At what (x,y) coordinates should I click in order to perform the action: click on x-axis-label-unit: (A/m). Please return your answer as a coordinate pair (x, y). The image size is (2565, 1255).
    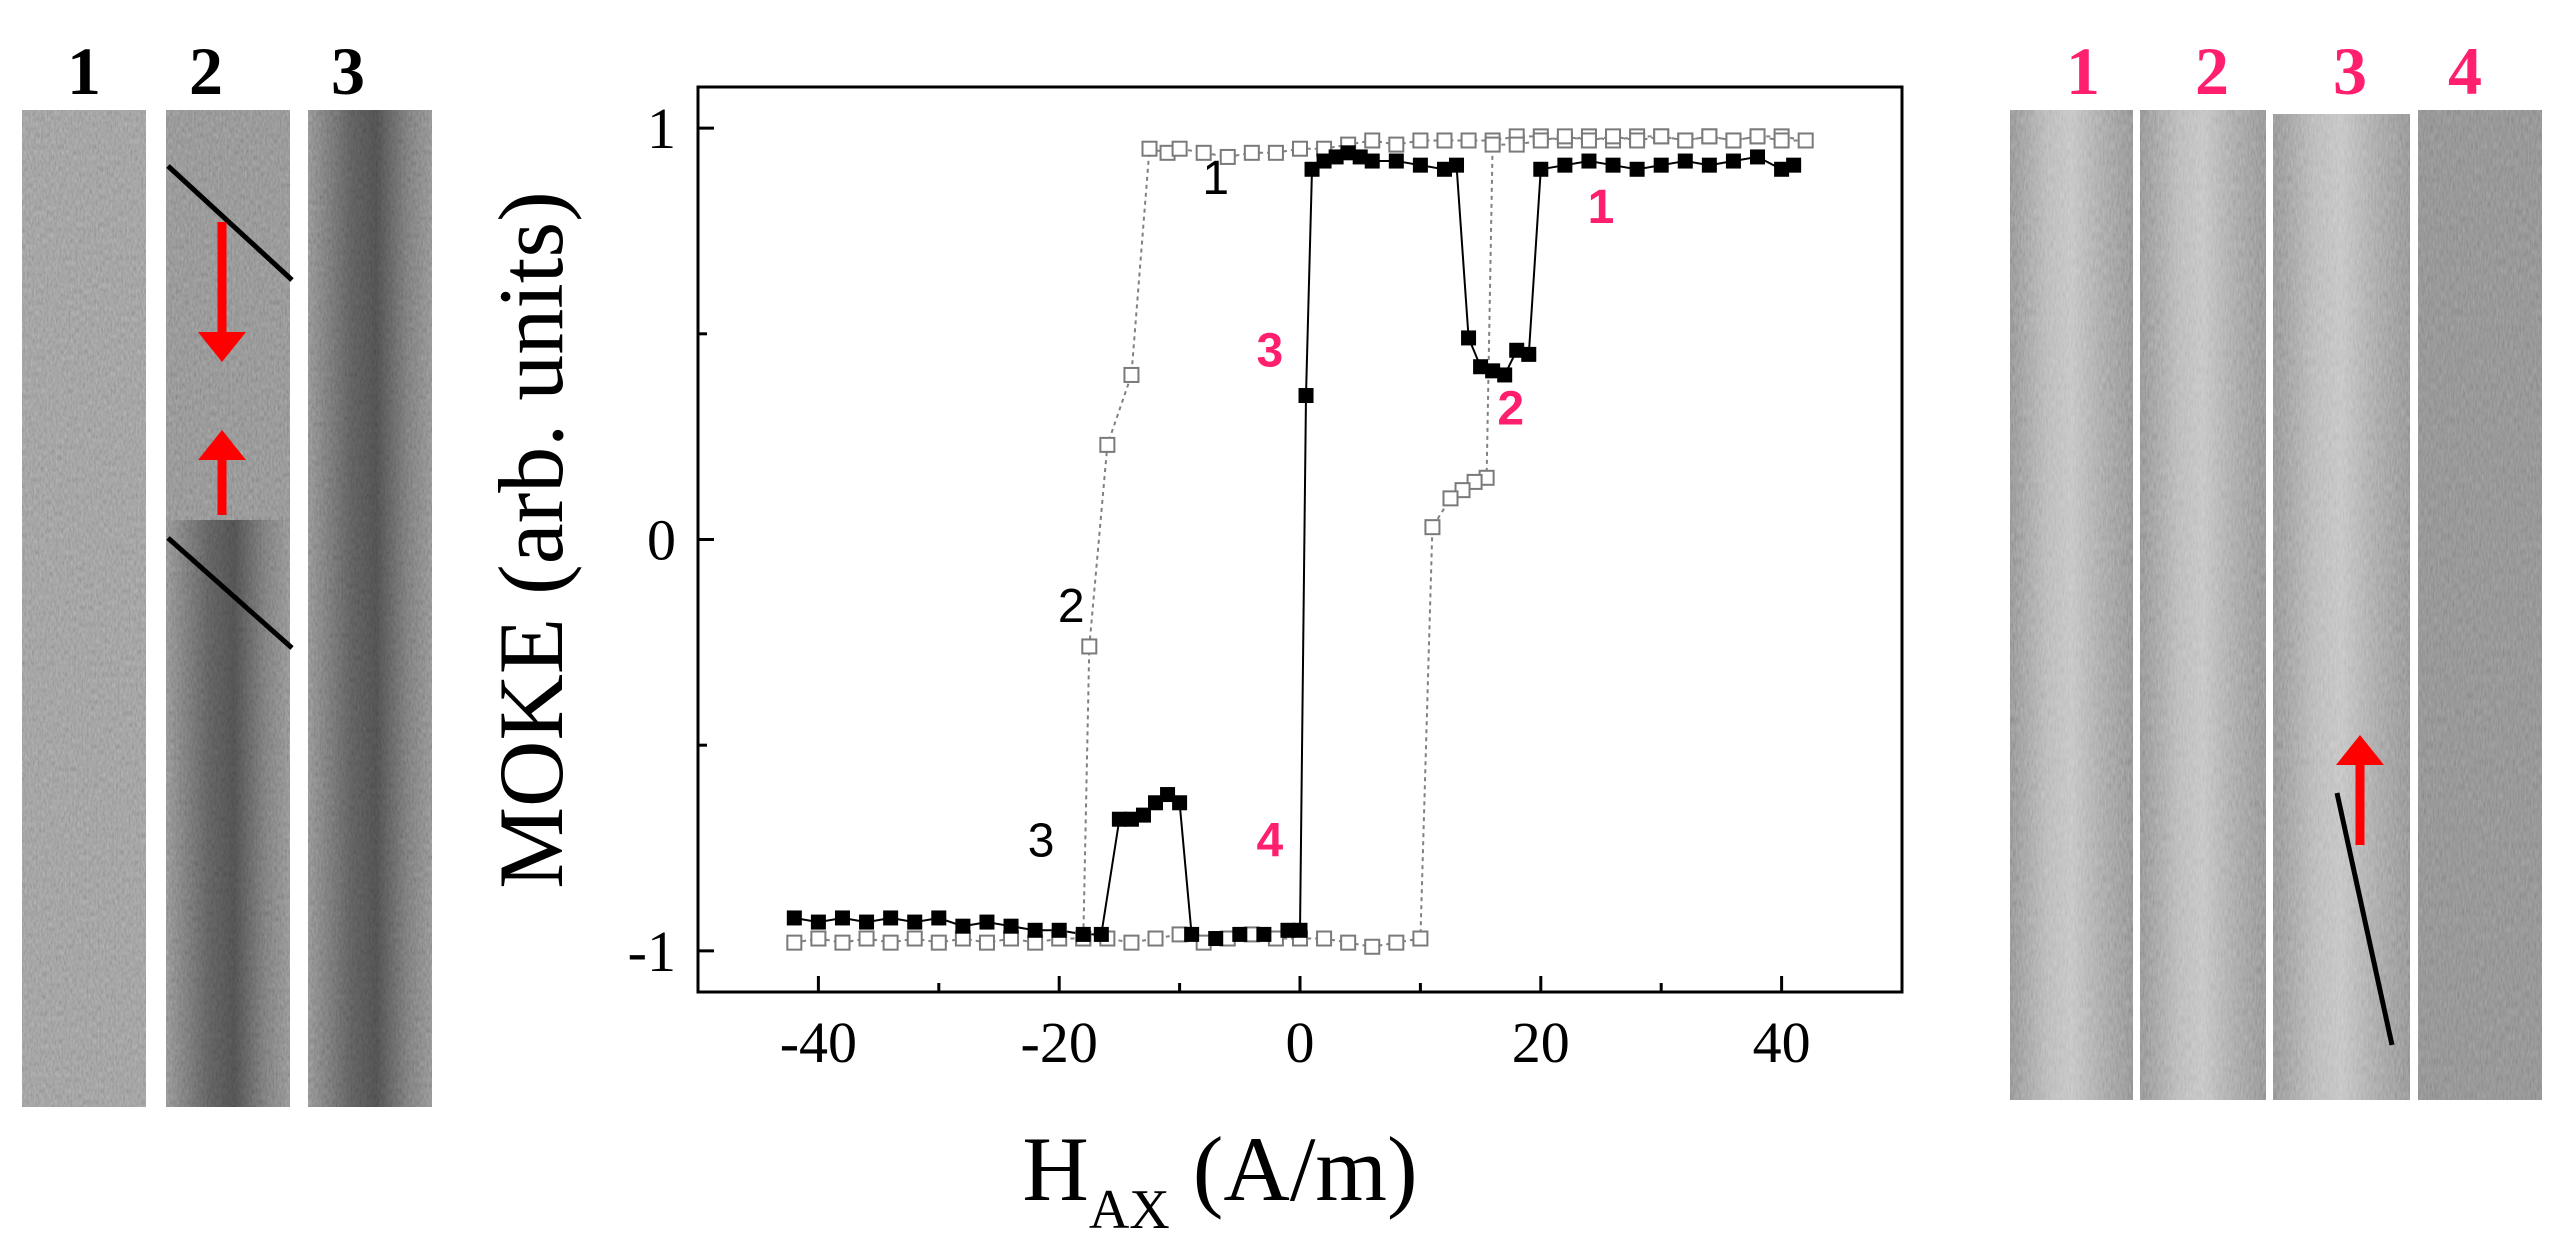
    Looking at the image, I should click on (1294, 1169).